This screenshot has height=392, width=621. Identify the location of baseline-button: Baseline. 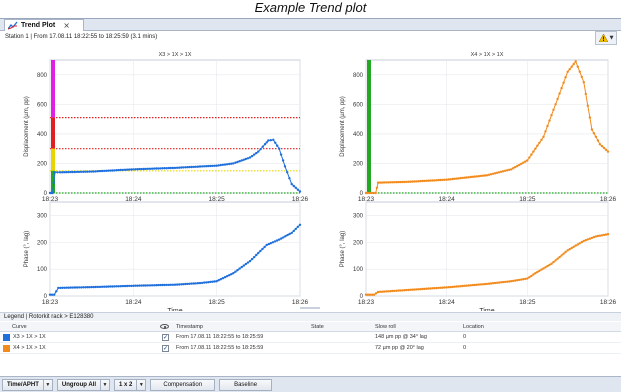
(246, 385).